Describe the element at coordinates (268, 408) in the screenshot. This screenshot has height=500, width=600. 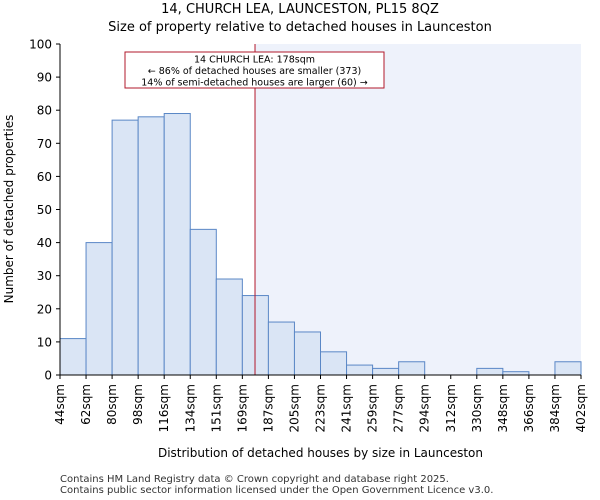
I see `x-tick-label-187sqm: 187sqm` at that location.